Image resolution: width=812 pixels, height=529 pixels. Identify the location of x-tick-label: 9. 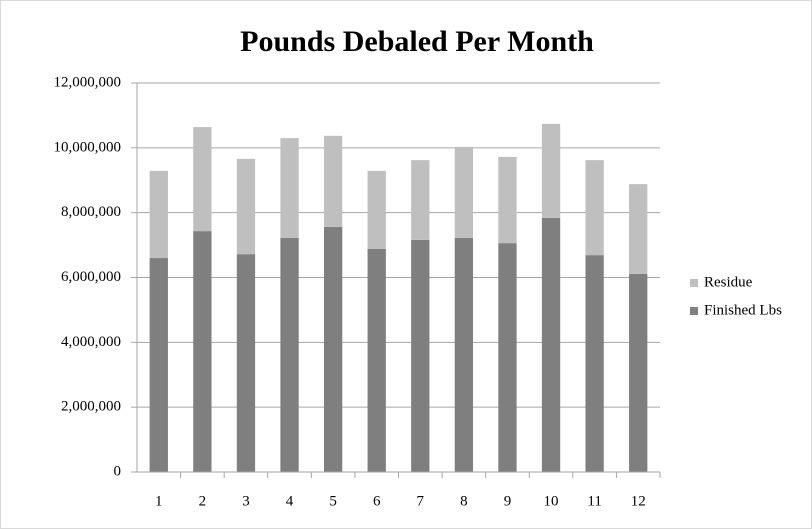
(508, 501).